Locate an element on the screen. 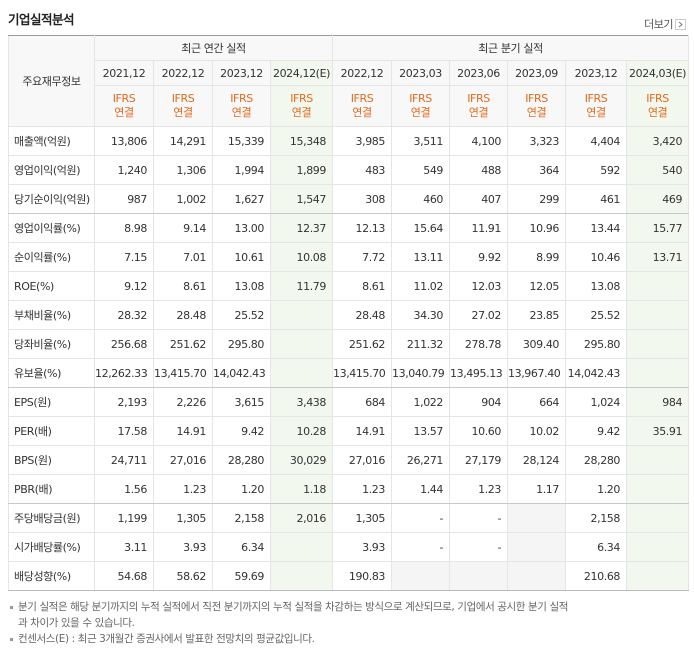 The width and height of the screenshot is (694, 648). period-header: 2024,03(E) is located at coordinates (658, 73).